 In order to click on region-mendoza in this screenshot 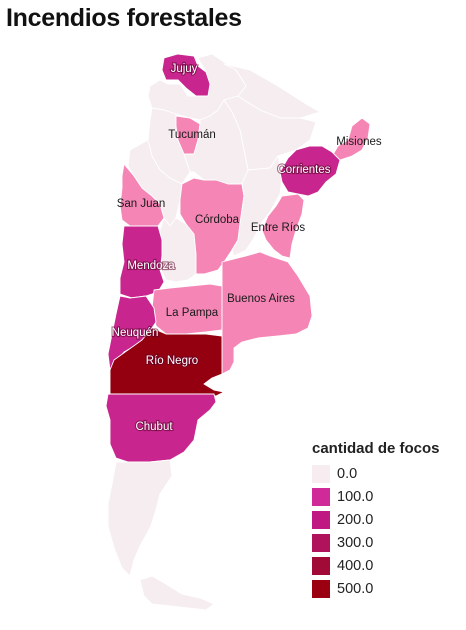, I will do `click(142, 262)`.